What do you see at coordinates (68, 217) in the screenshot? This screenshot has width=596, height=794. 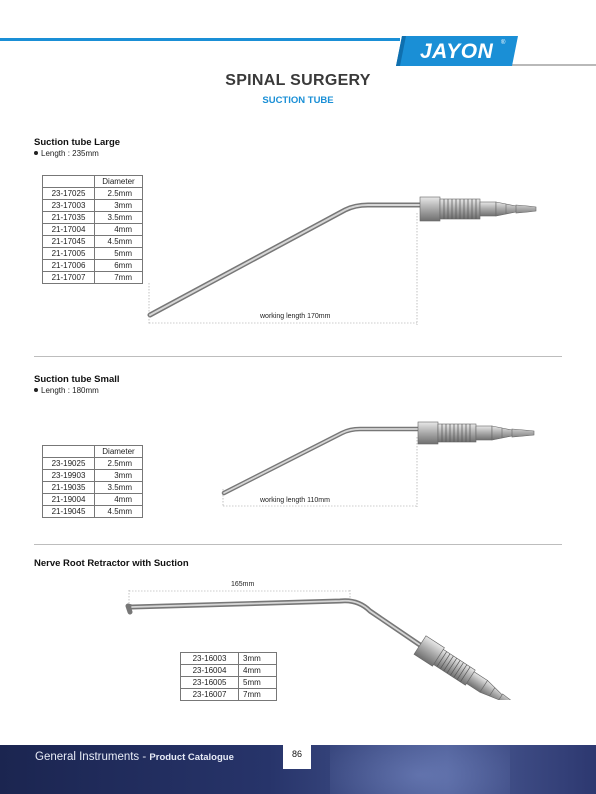 I see `item-code: 21-17035` at bounding box center [68, 217].